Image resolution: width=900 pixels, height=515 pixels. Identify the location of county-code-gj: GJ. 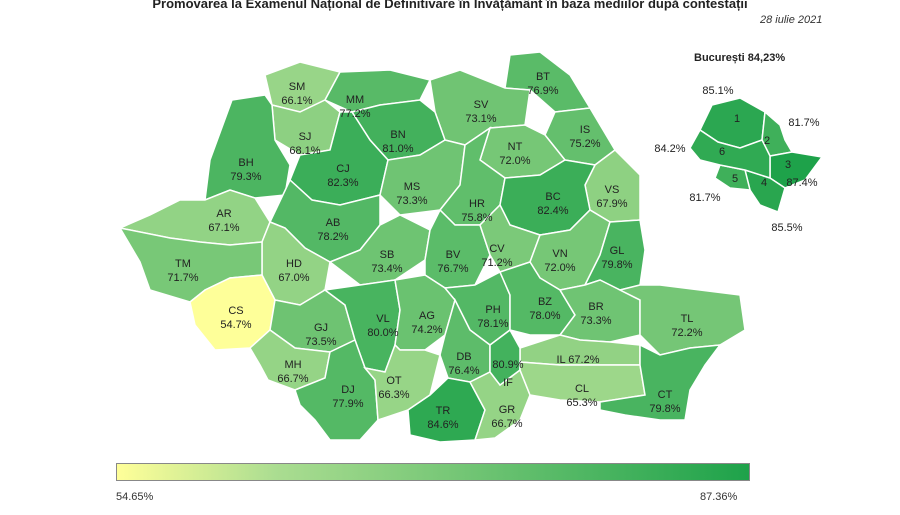
(321, 328).